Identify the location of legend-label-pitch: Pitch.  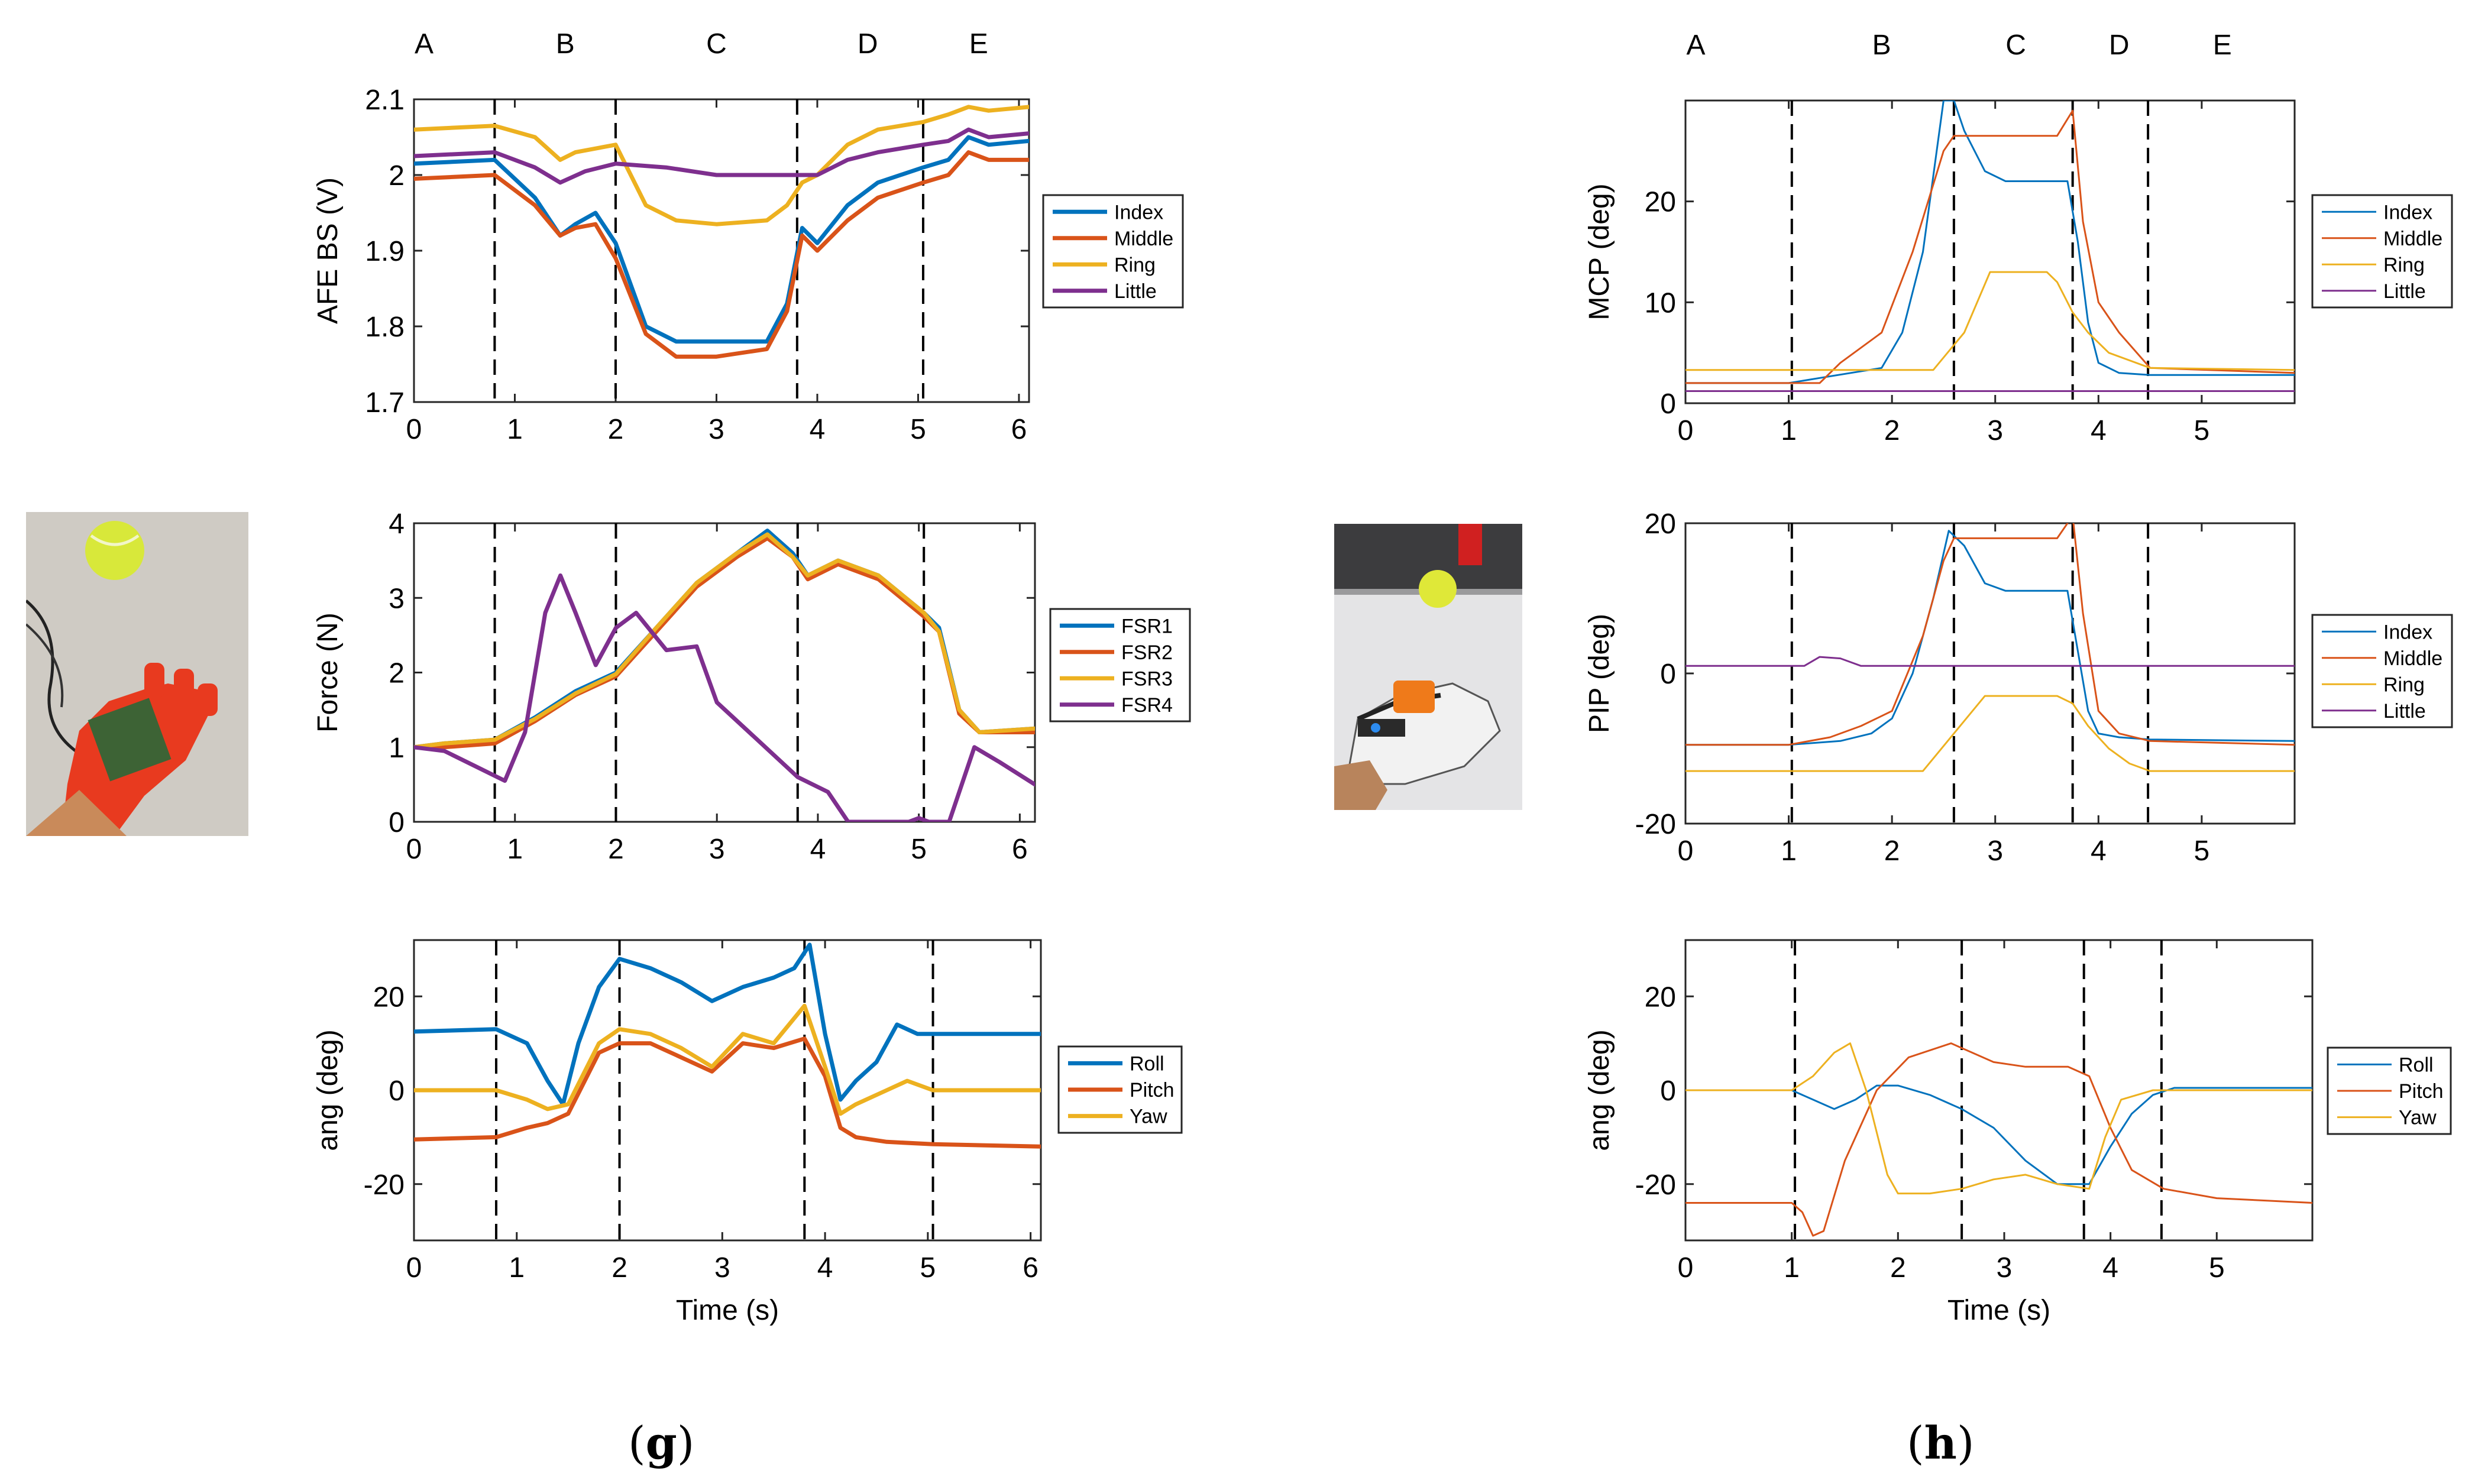
(1152, 1090).